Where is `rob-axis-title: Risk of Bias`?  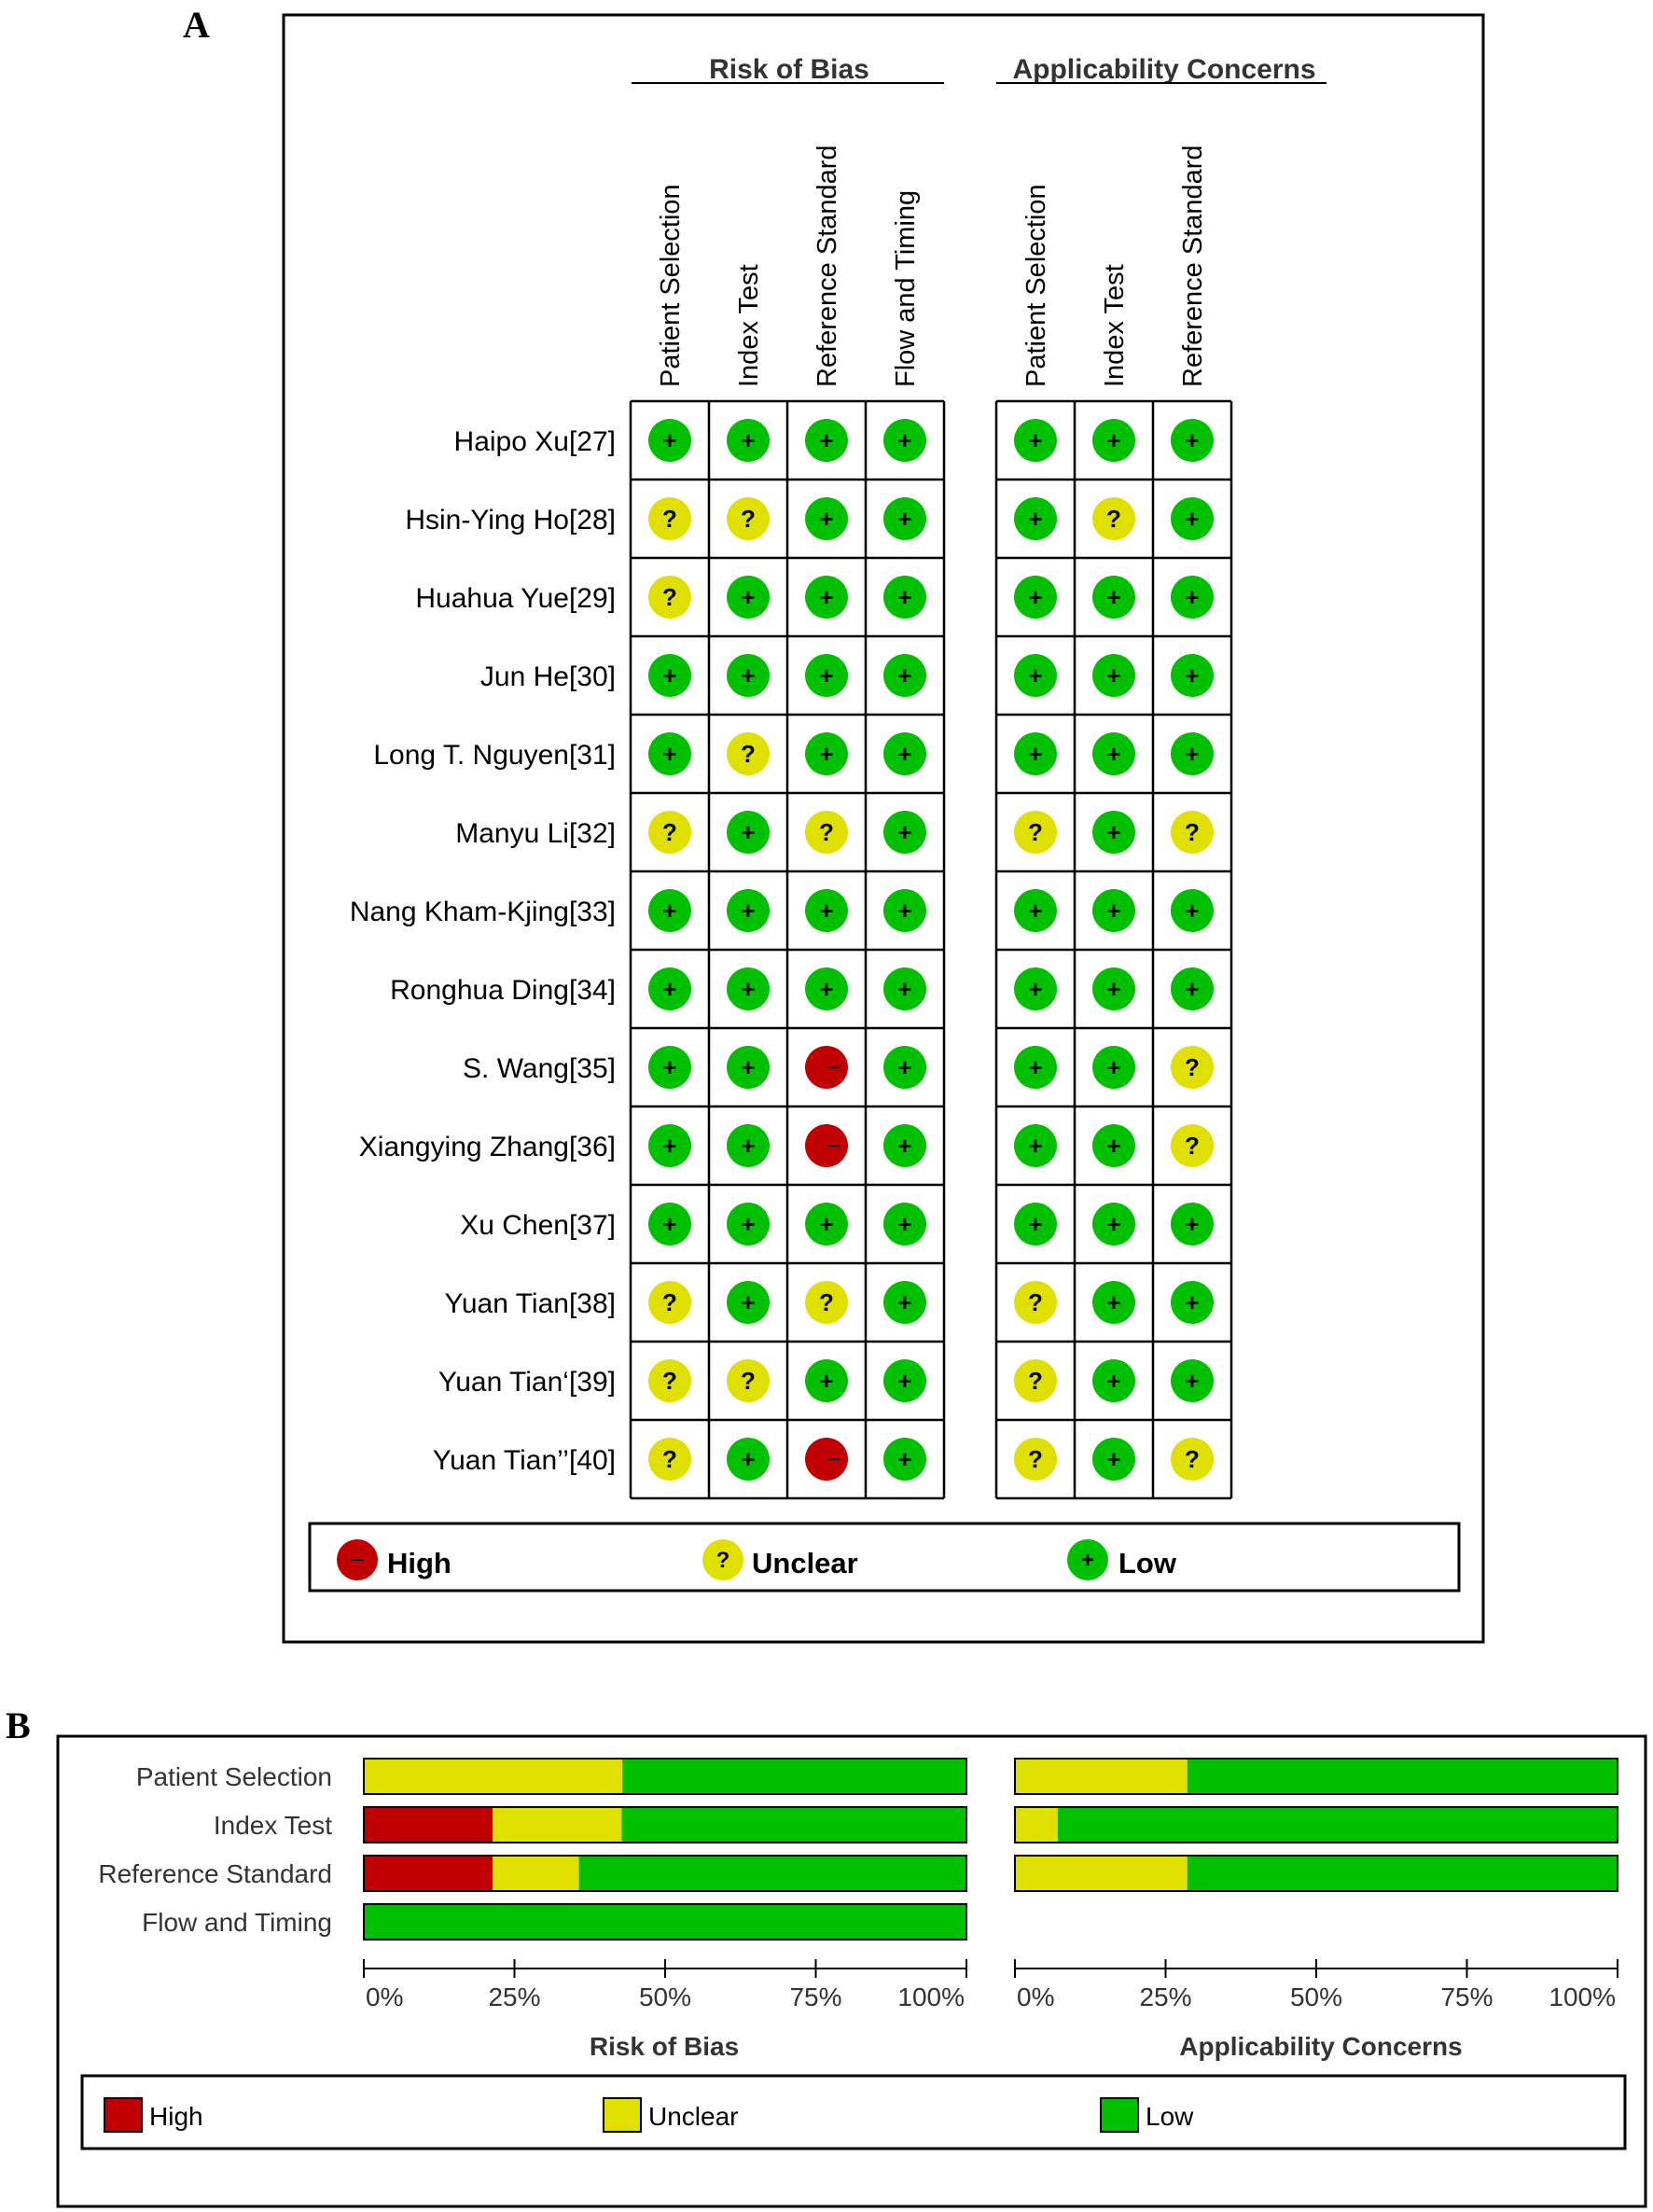 rob-axis-title: Risk of Bias is located at coordinates (664, 2047).